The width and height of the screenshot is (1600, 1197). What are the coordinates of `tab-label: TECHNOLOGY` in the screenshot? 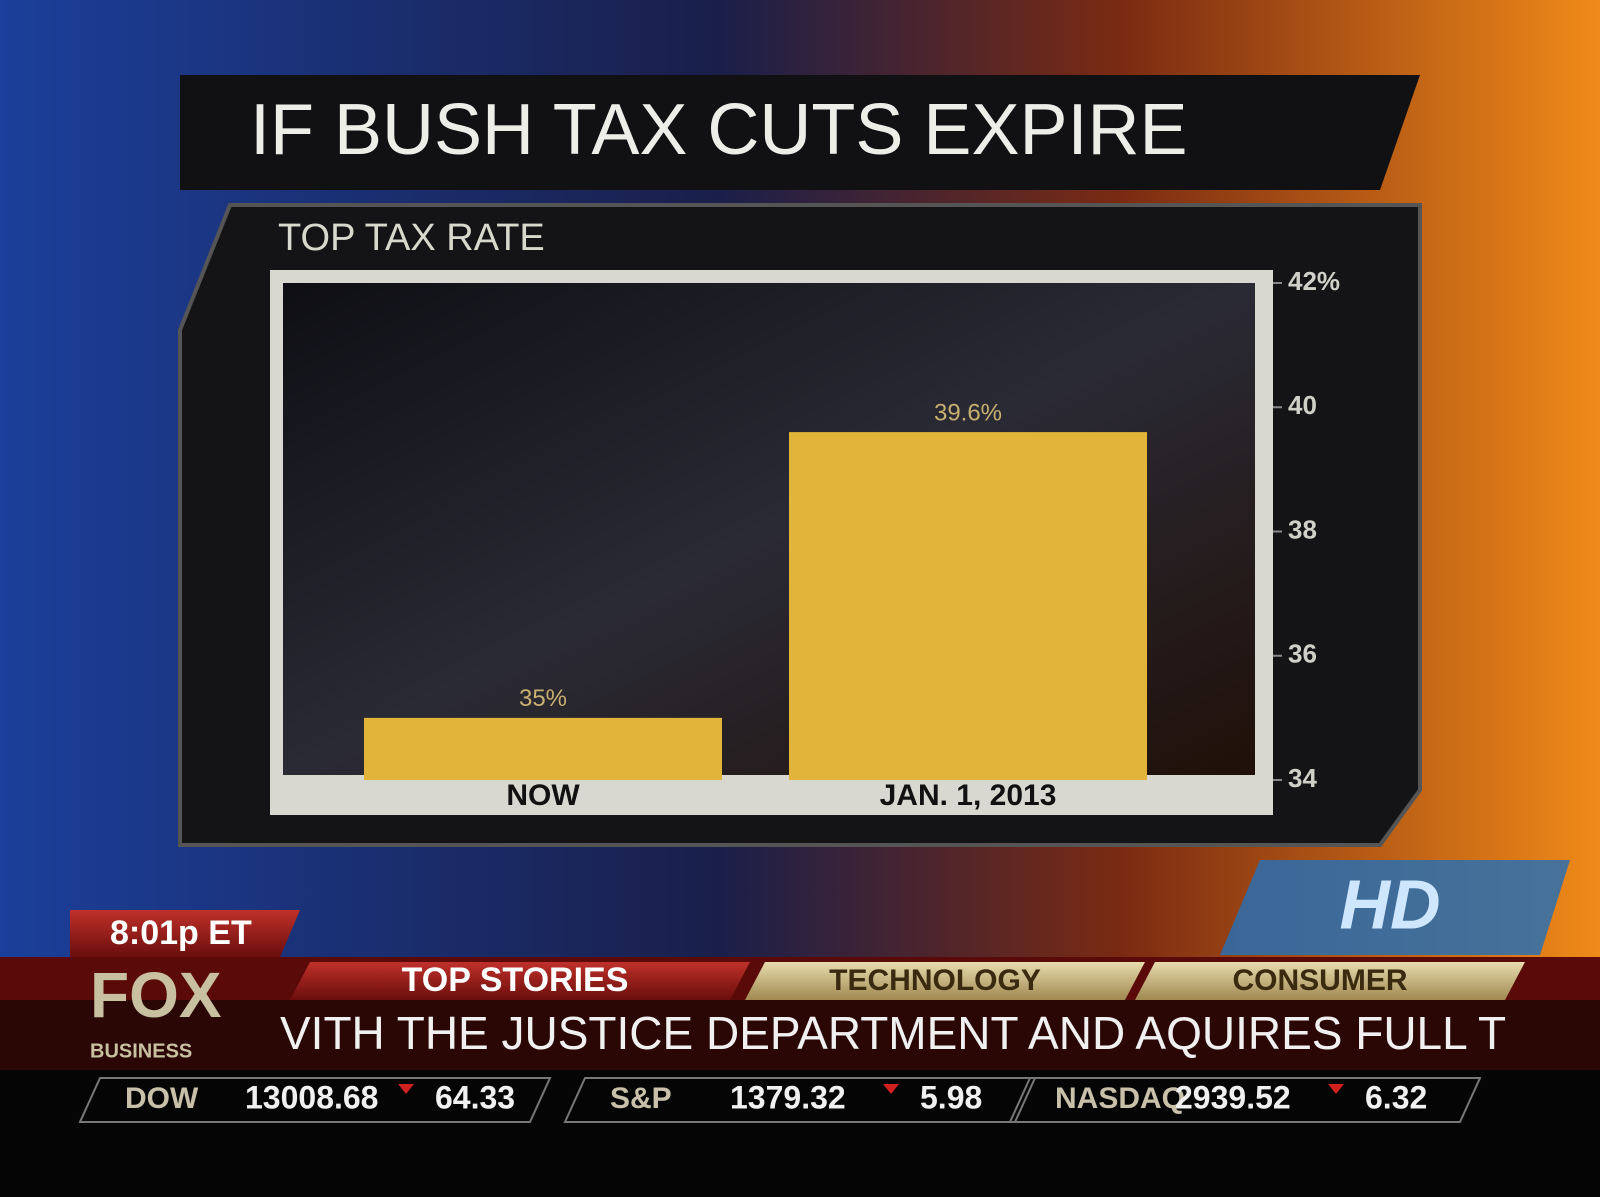 It's located at (935, 980).